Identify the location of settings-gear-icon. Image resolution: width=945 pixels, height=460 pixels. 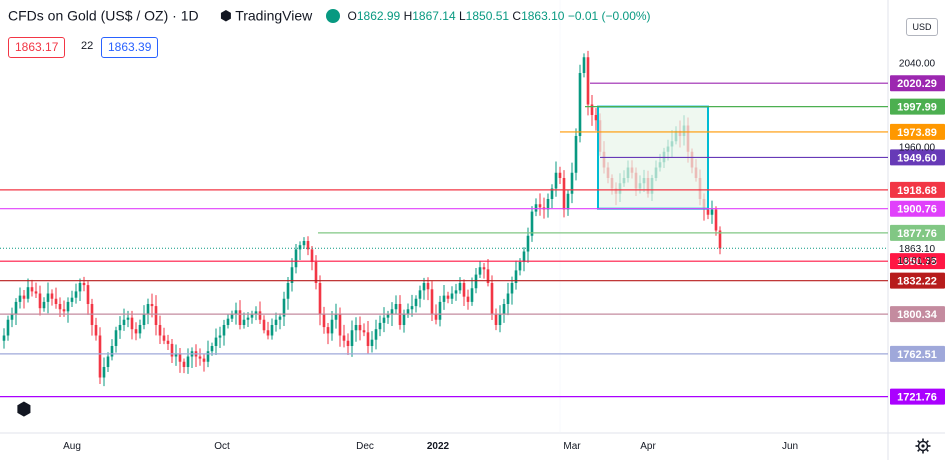
(923, 446).